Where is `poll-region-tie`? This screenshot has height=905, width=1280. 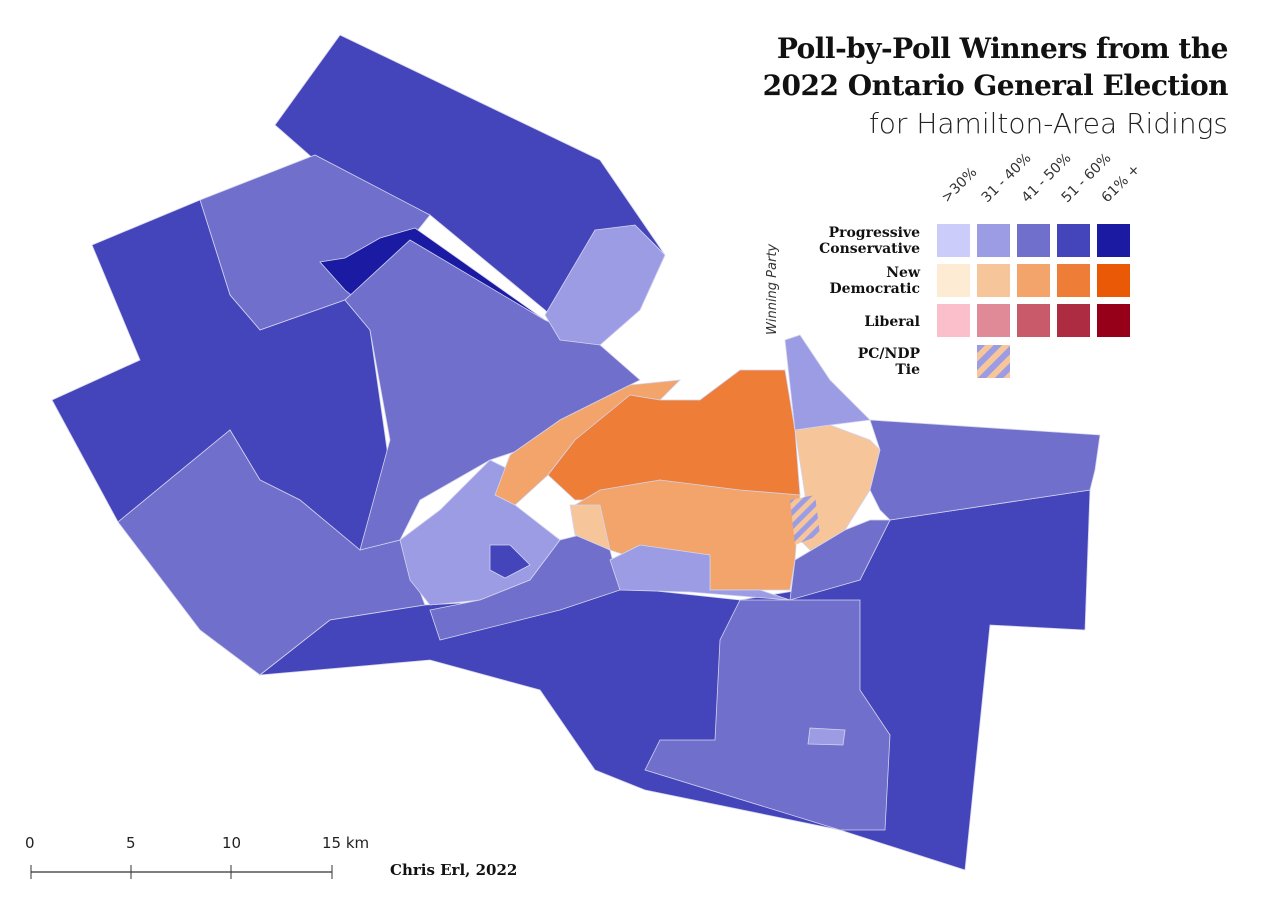
poll-region-tie is located at coordinates (805, 520).